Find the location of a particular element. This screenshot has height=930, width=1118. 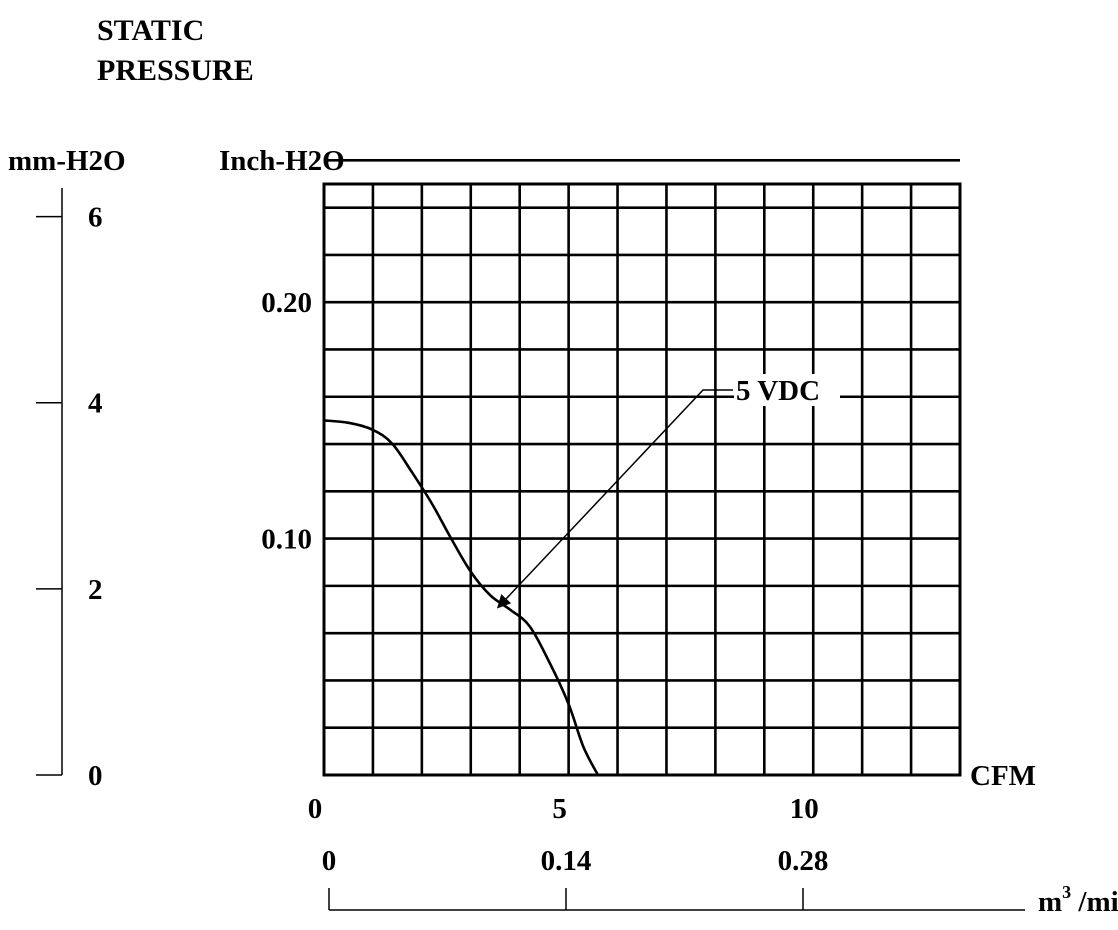

primary-x-tick-label: 0 is located at coordinates (315, 809).